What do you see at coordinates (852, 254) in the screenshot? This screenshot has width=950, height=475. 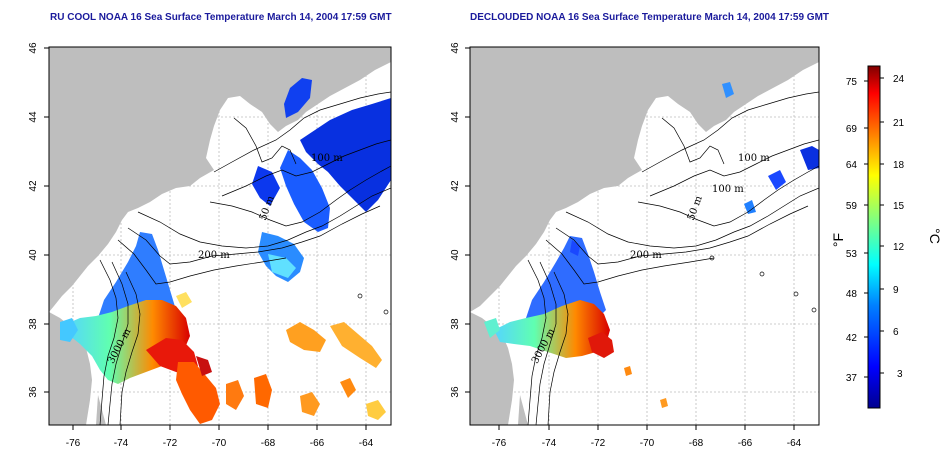 I see `fahrenheit-tick: 53` at bounding box center [852, 254].